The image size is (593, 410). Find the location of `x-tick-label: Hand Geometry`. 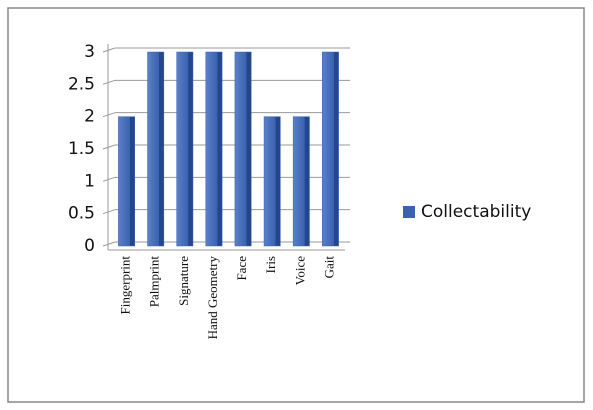

x-tick-label: Hand Geometry is located at coordinates (212, 298).